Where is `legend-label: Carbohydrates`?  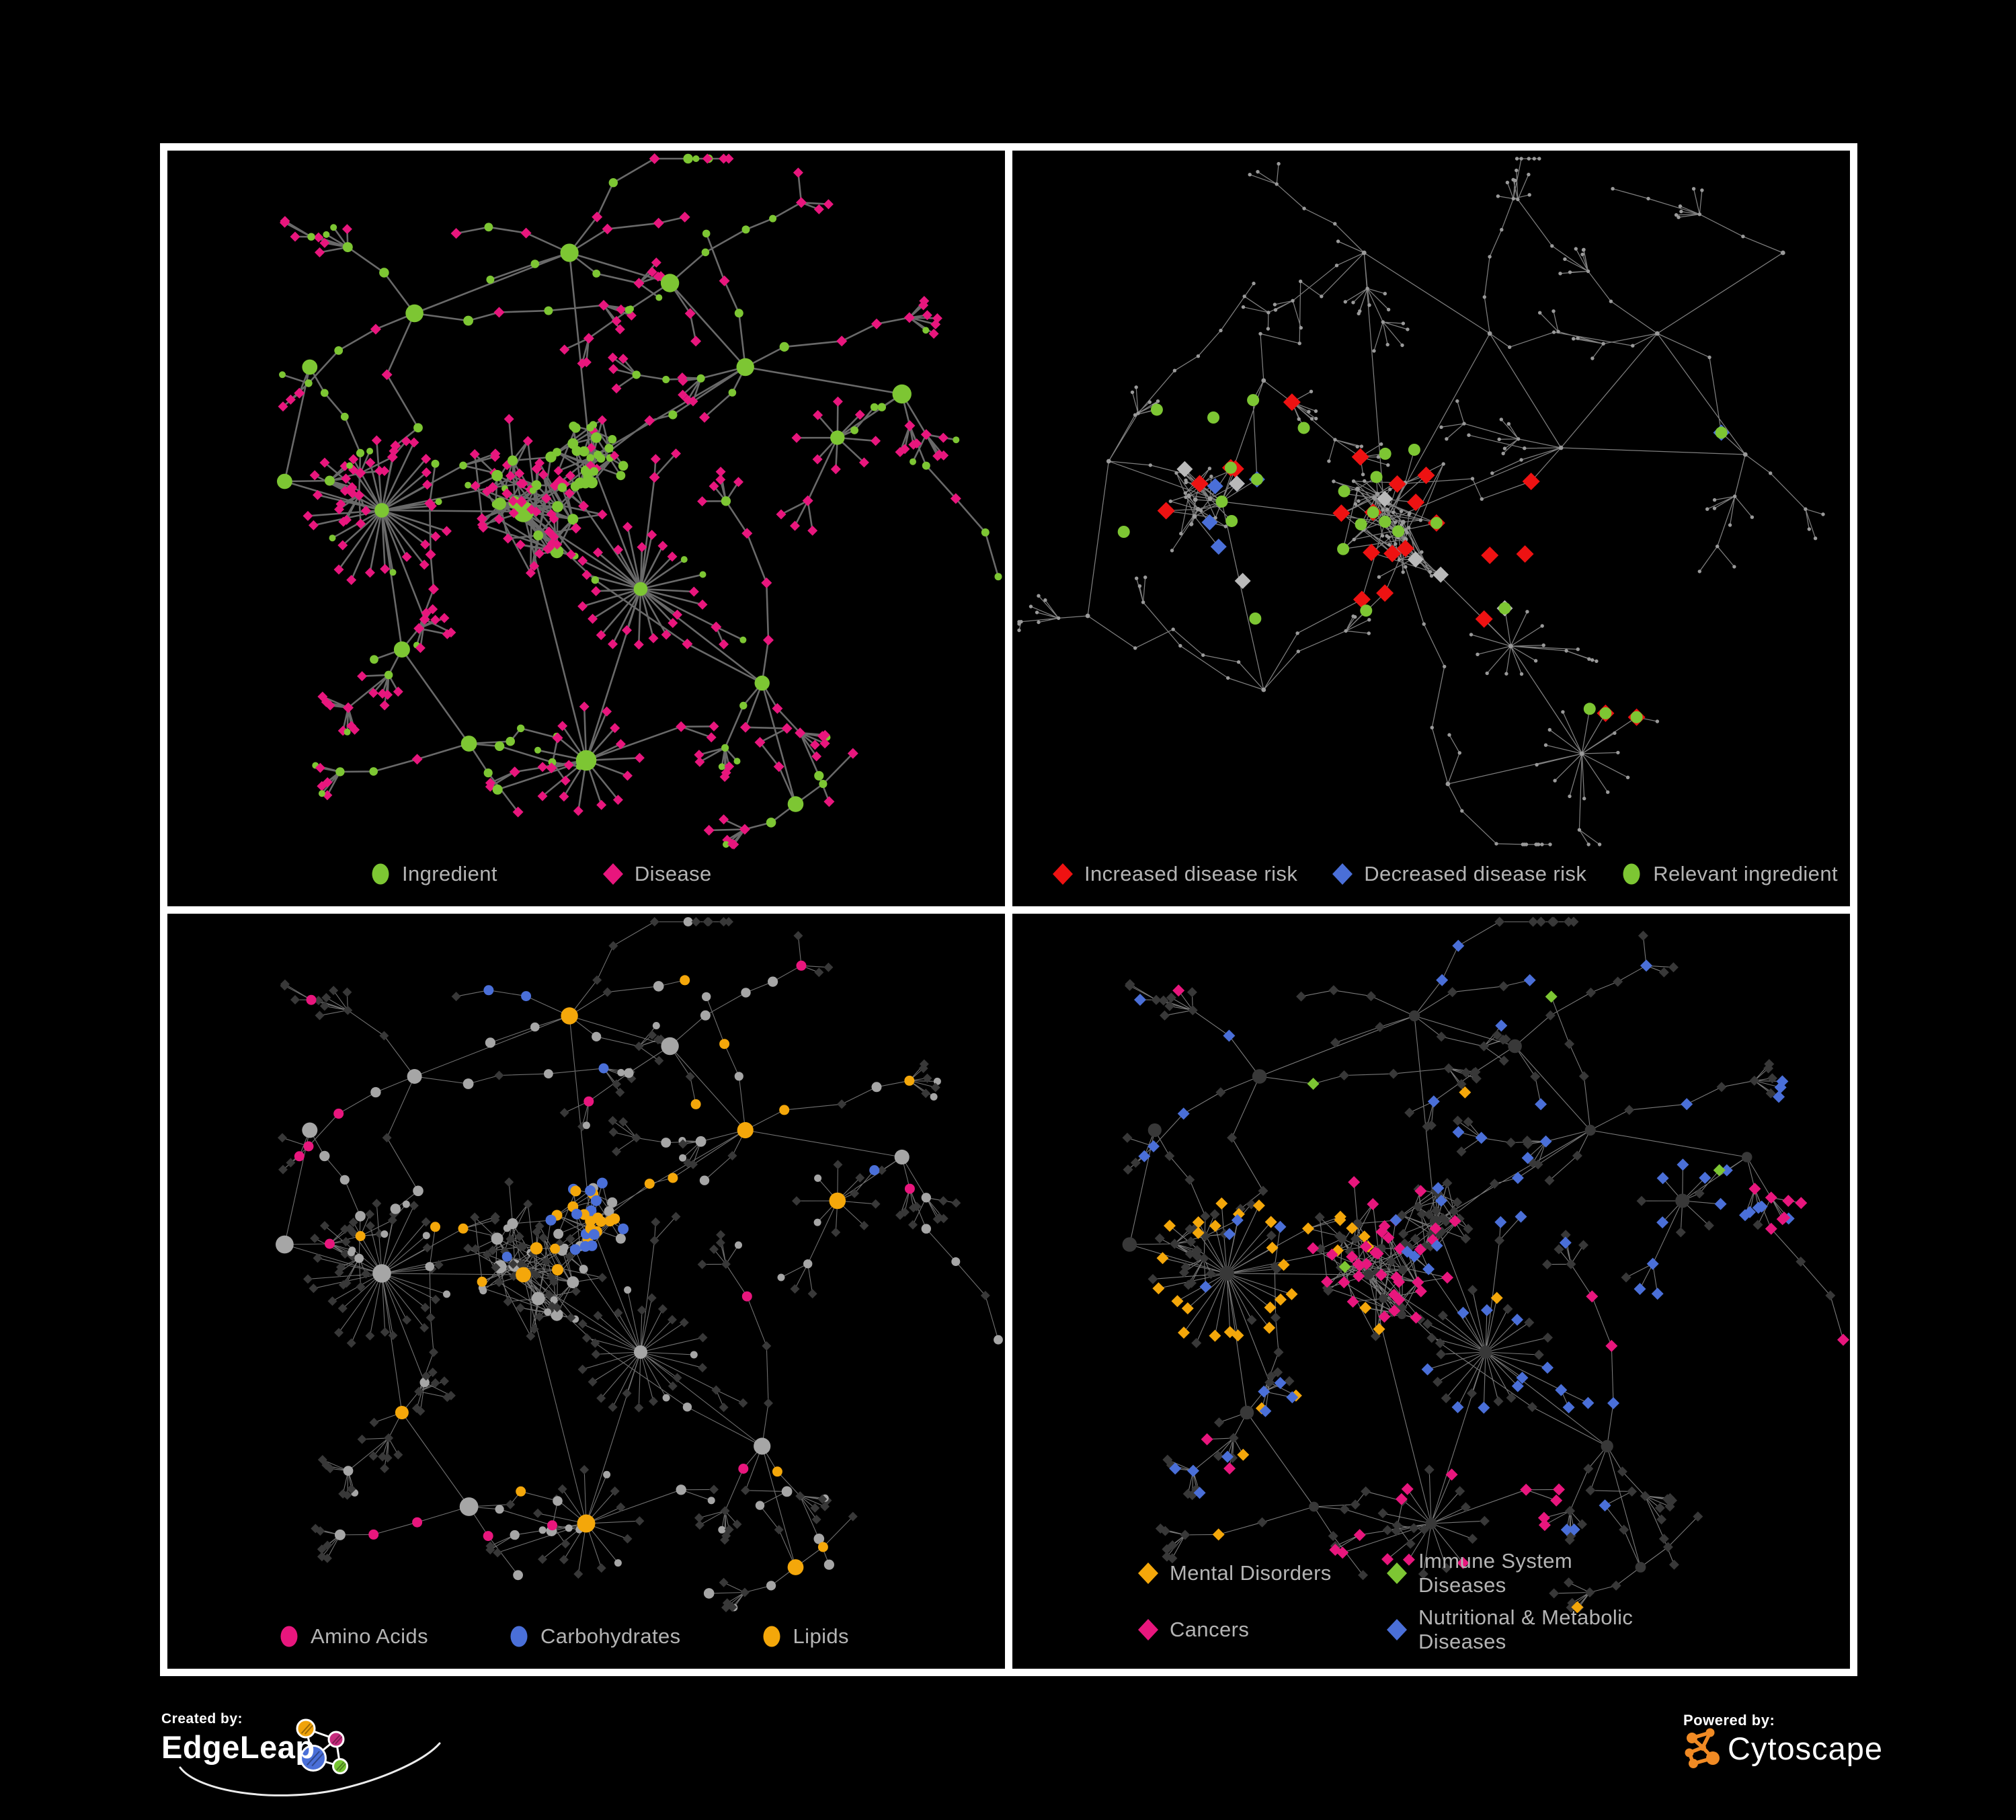 legend-label: Carbohydrates is located at coordinates (610, 1636).